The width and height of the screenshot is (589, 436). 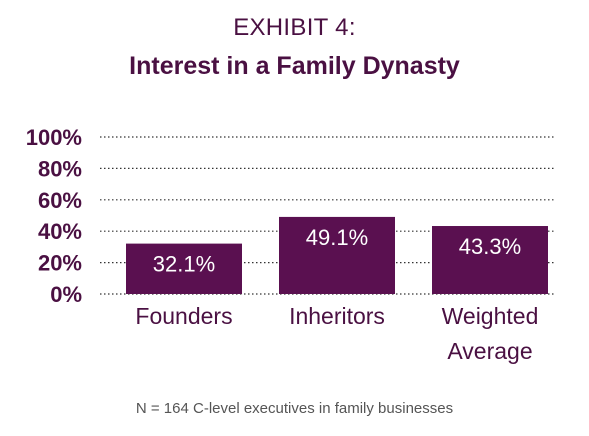 I want to click on chart-title: Interest in a Family Dynasty, so click(x=294, y=66).